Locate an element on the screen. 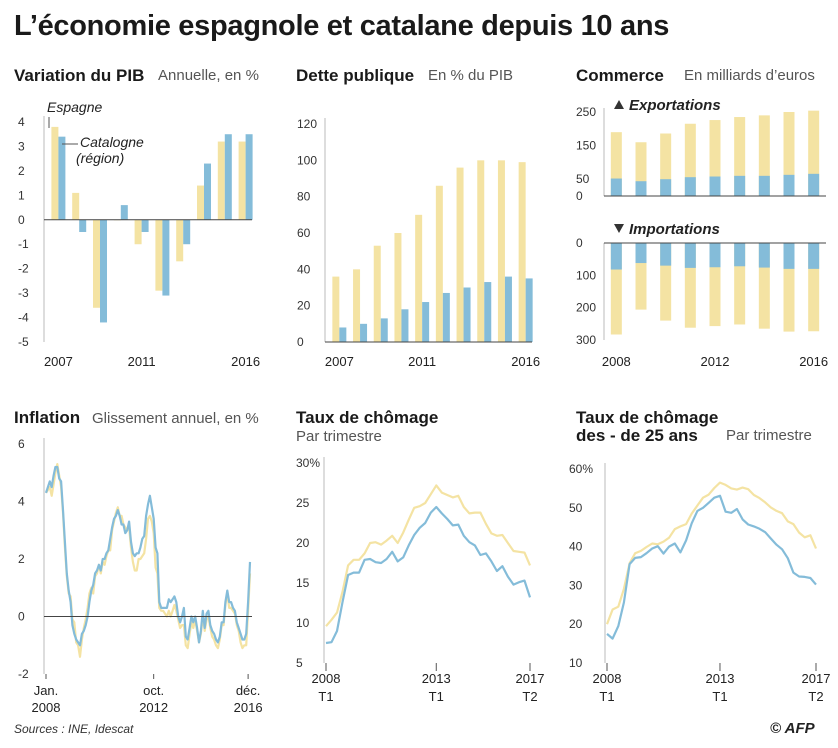 This screenshot has height=748, width=838. commerce-x-tick: 2016 is located at coordinates (813, 361).